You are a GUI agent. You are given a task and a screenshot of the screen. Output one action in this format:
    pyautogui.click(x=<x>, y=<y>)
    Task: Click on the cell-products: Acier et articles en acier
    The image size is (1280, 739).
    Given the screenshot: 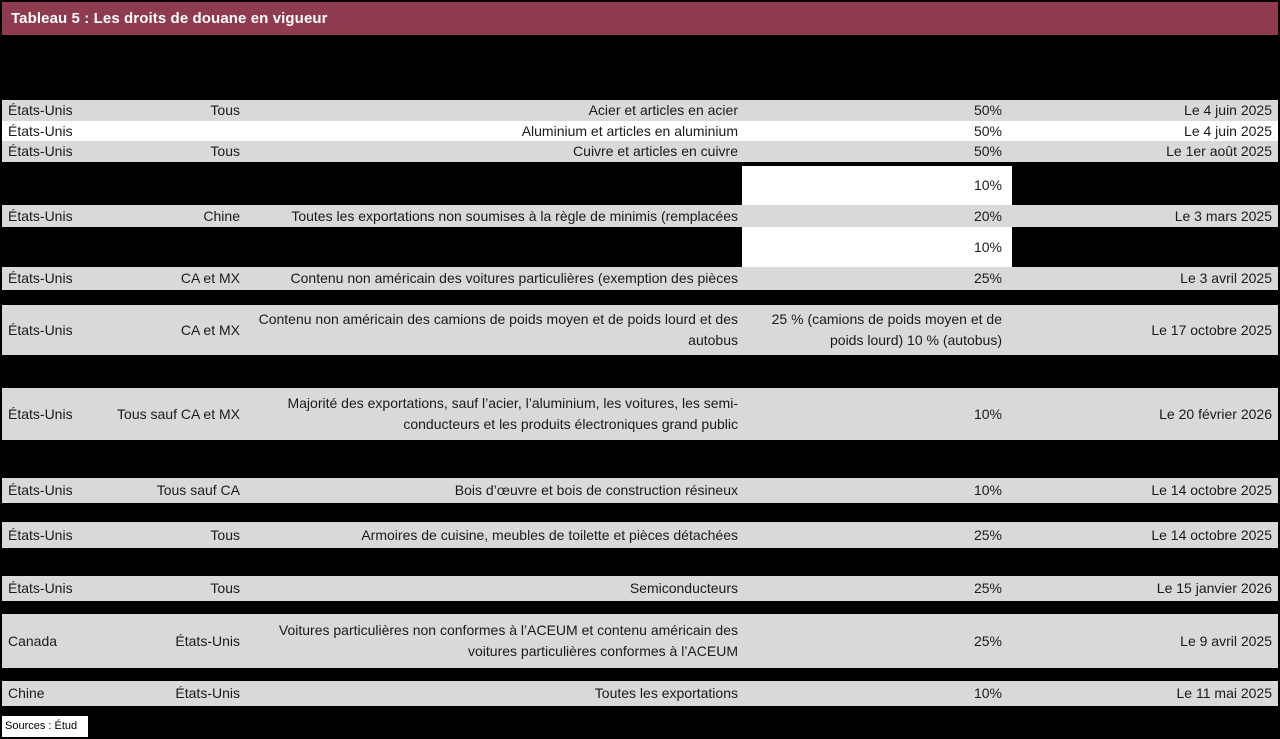 What is the action you would take?
    pyautogui.click(x=663, y=110)
    